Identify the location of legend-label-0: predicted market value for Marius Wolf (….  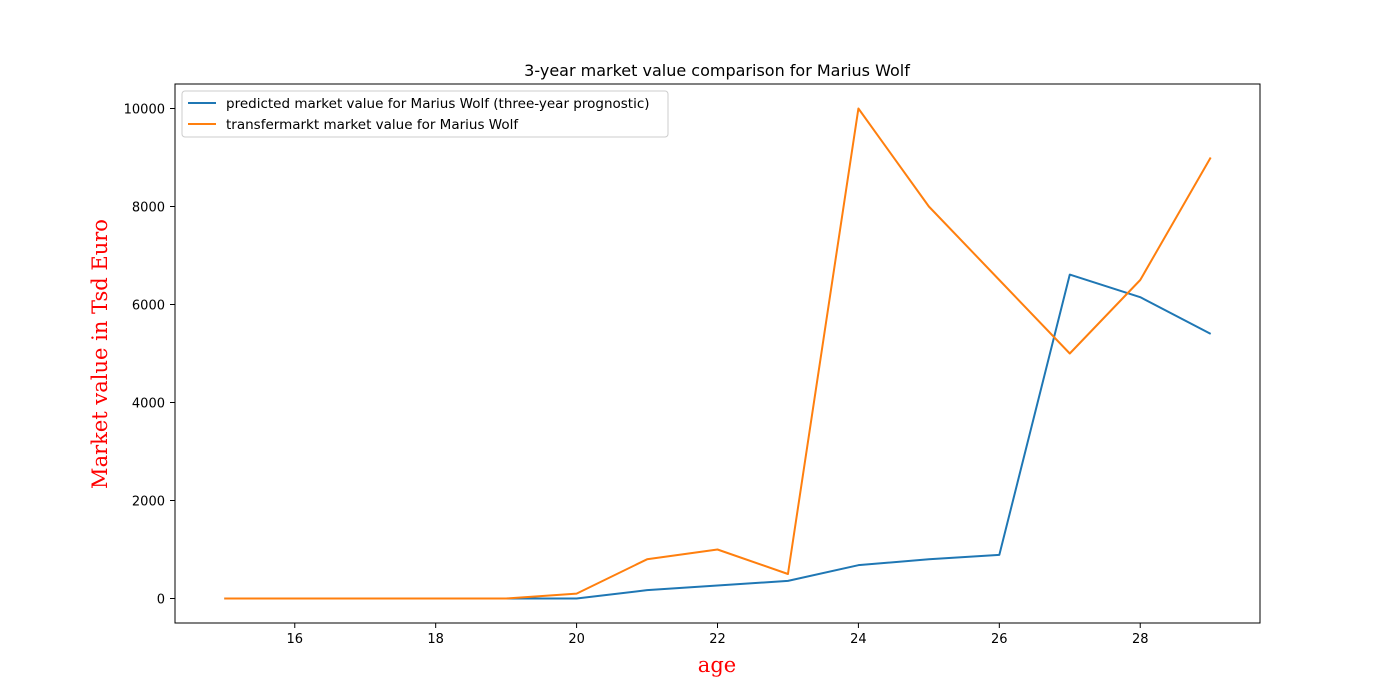
(438, 104).